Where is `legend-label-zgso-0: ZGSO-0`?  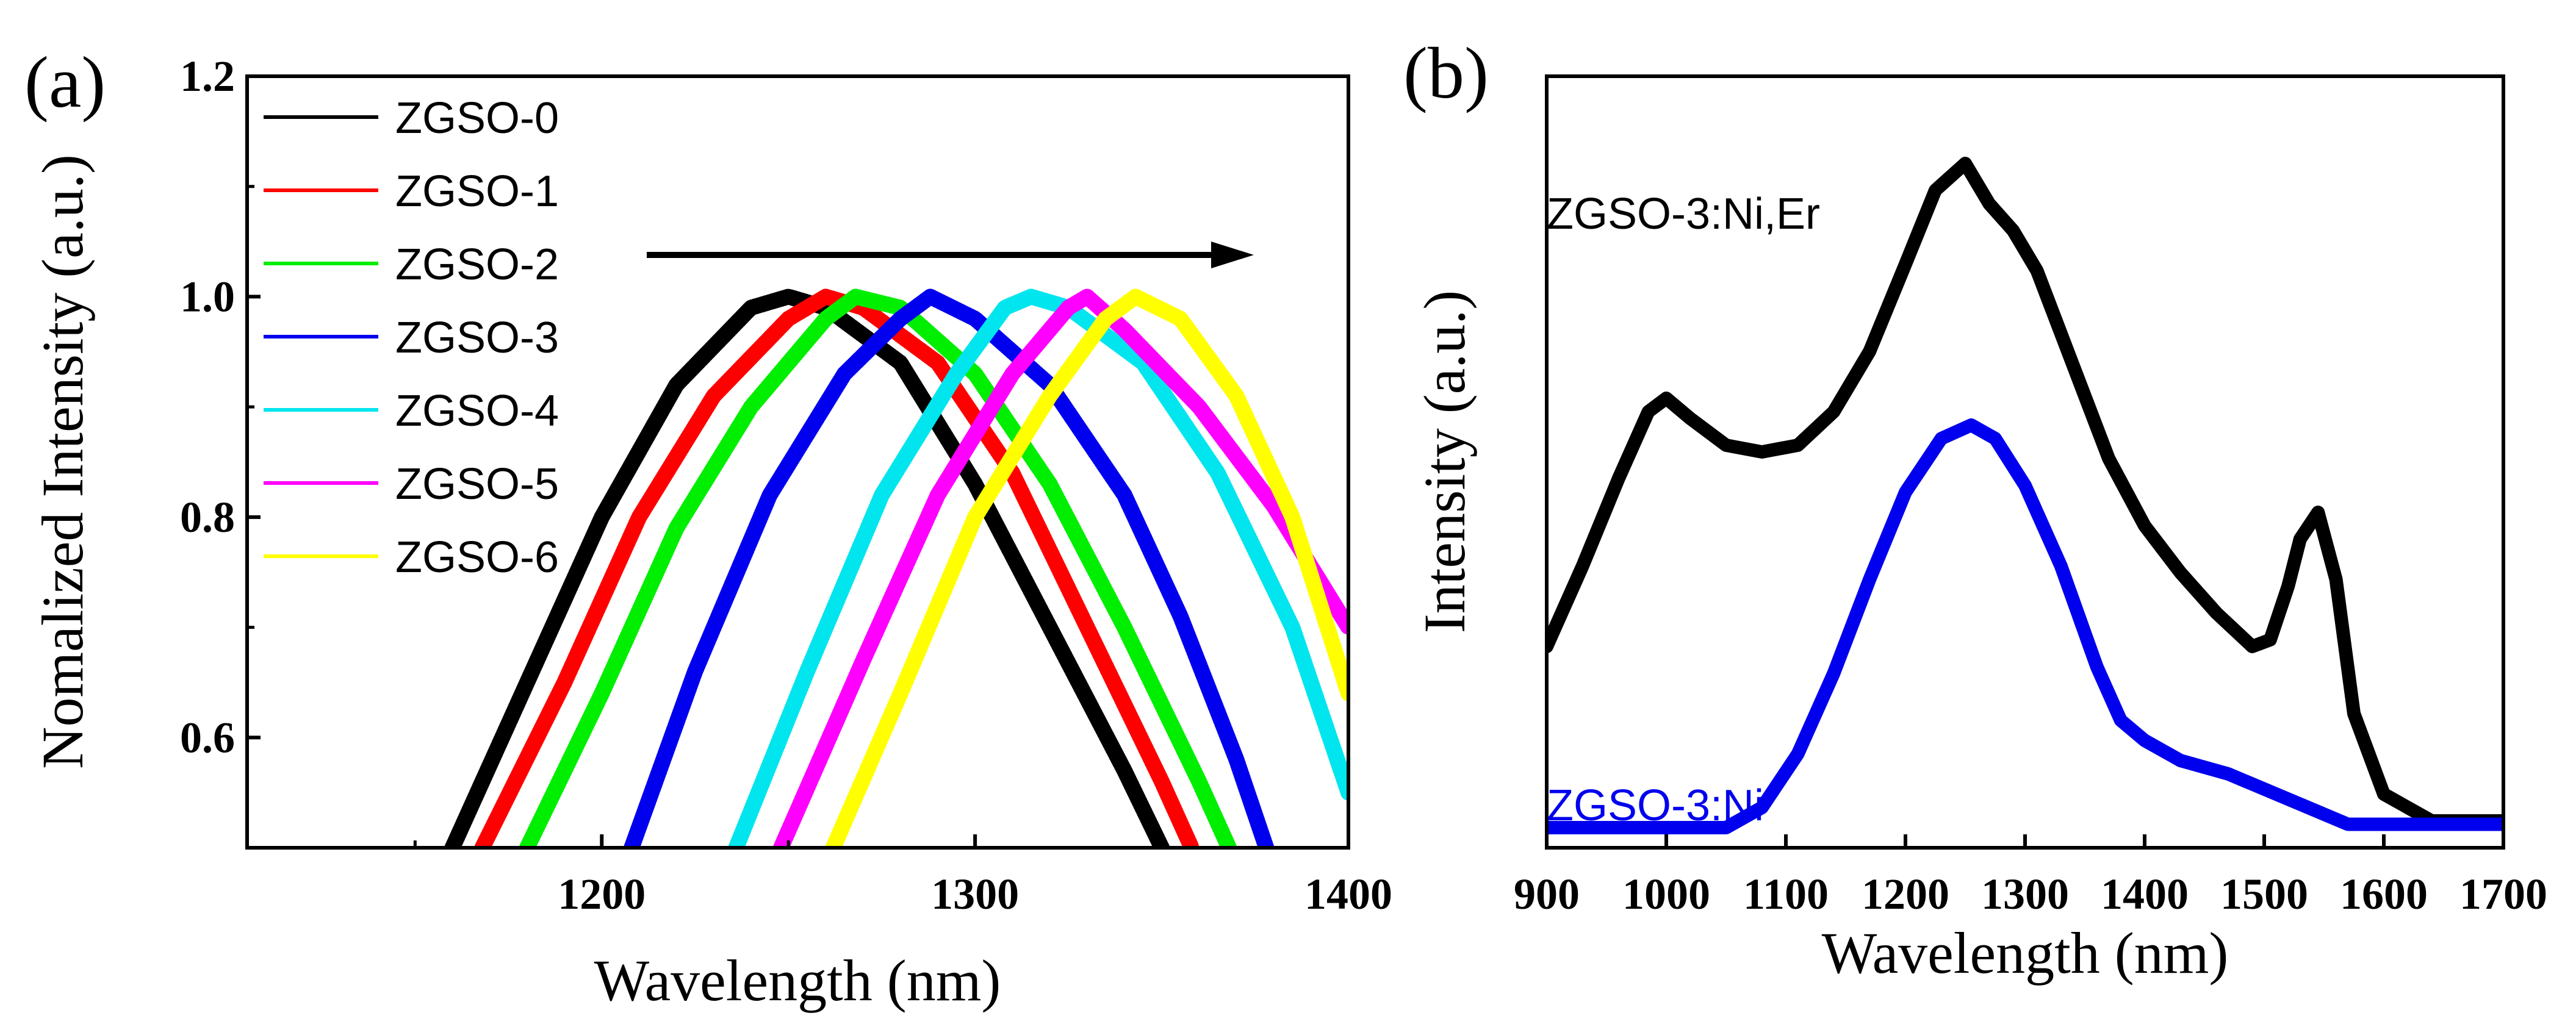 legend-label-zgso-0: ZGSO-0 is located at coordinates (477, 118).